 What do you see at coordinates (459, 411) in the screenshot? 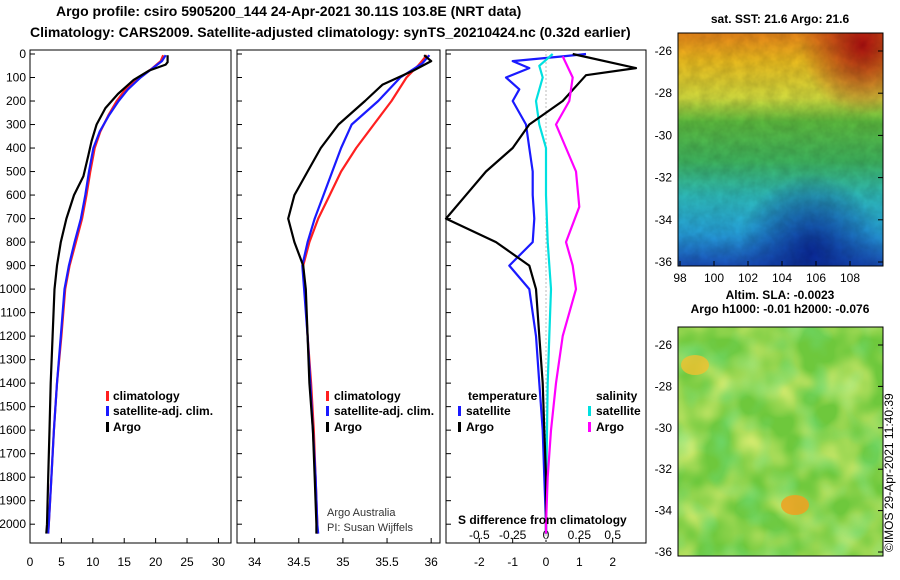
I see `legend3-temp-sat-swatch` at bounding box center [459, 411].